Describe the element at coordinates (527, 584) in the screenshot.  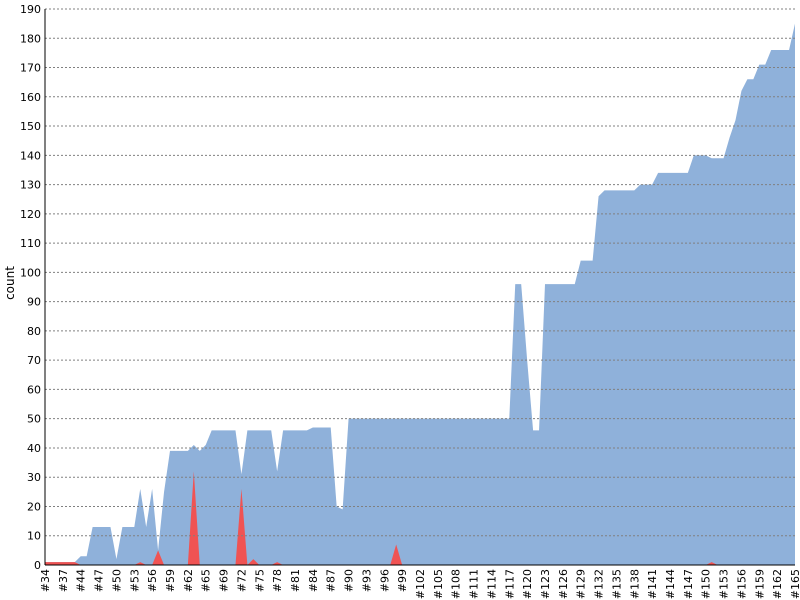
I see `x-tick-label: #120` at that location.